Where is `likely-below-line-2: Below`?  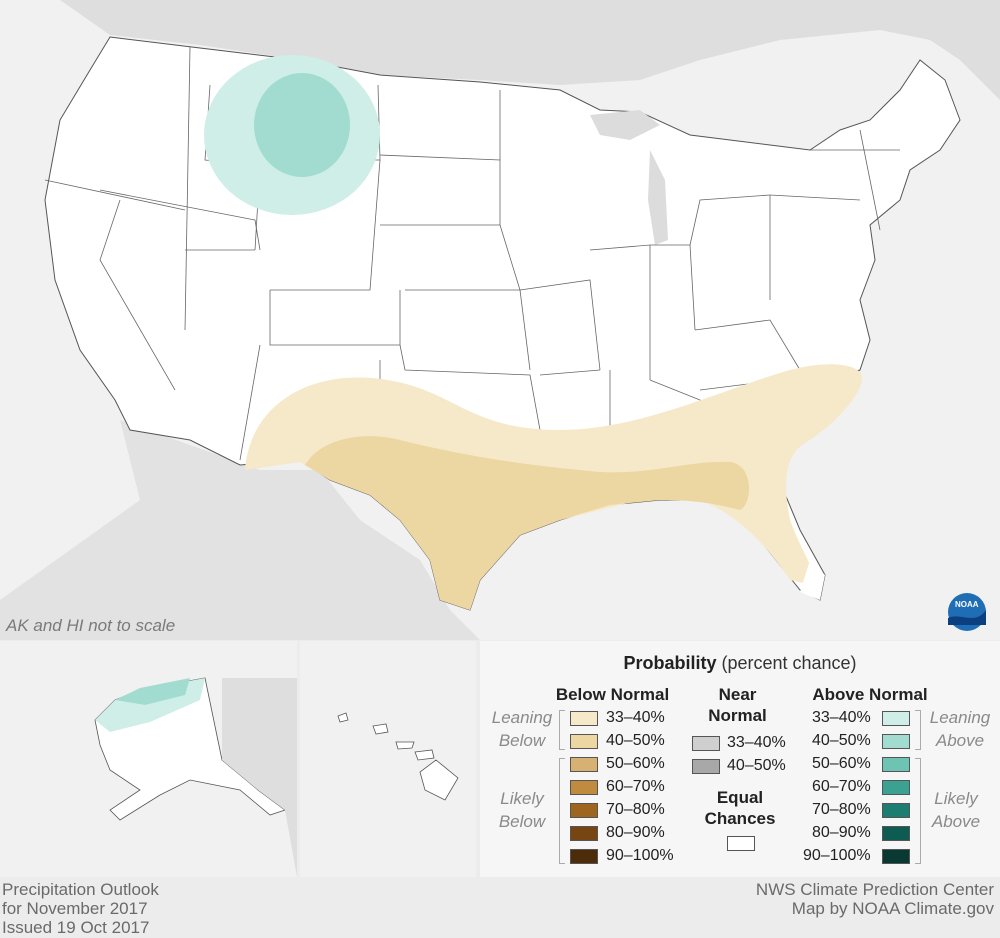 likely-below-line-2: Below is located at coordinates (522, 821).